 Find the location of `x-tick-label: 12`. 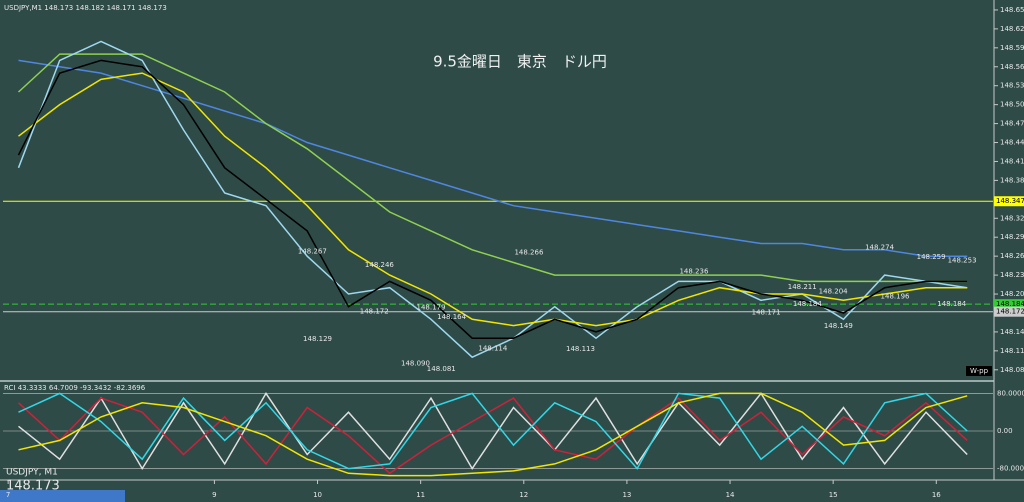

x-tick-label: 12 is located at coordinates (523, 495).